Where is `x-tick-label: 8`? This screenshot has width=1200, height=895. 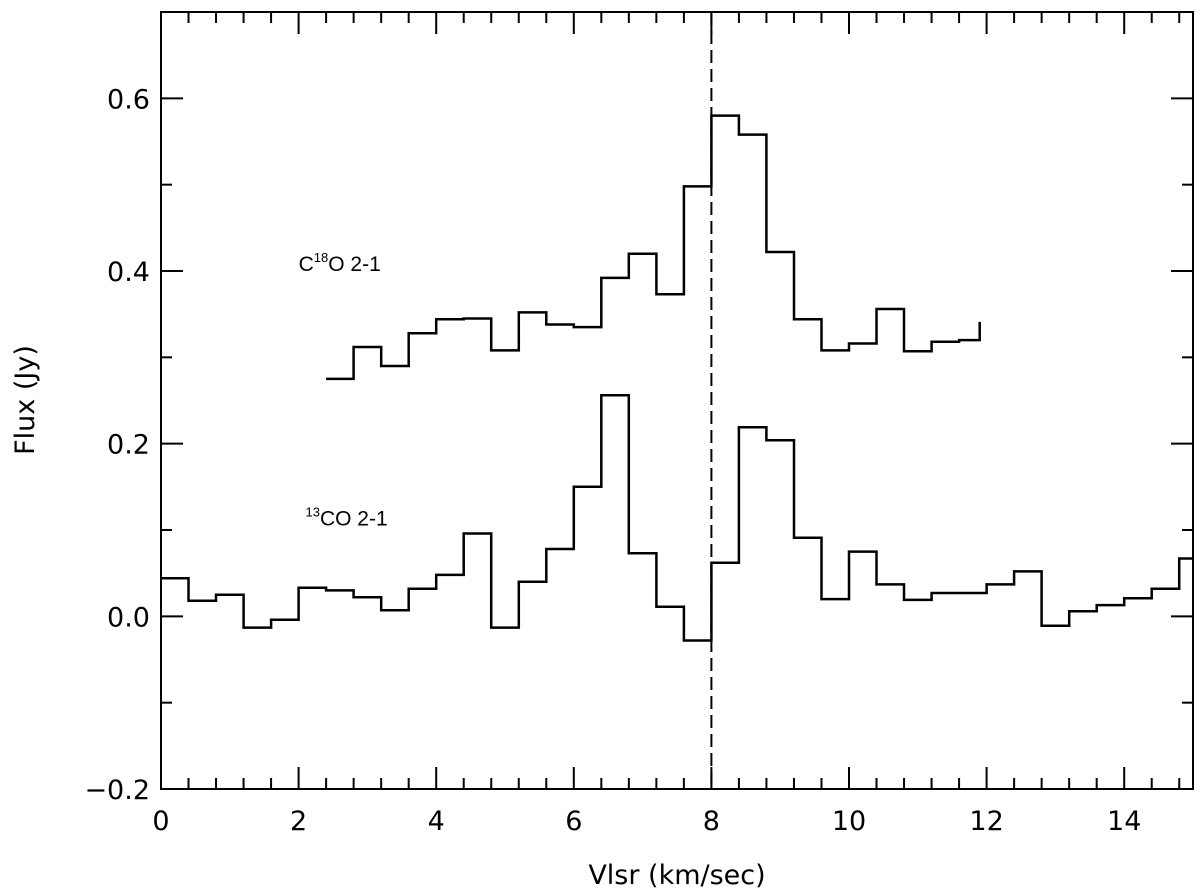 x-tick-label: 8 is located at coordinates (711, 821).